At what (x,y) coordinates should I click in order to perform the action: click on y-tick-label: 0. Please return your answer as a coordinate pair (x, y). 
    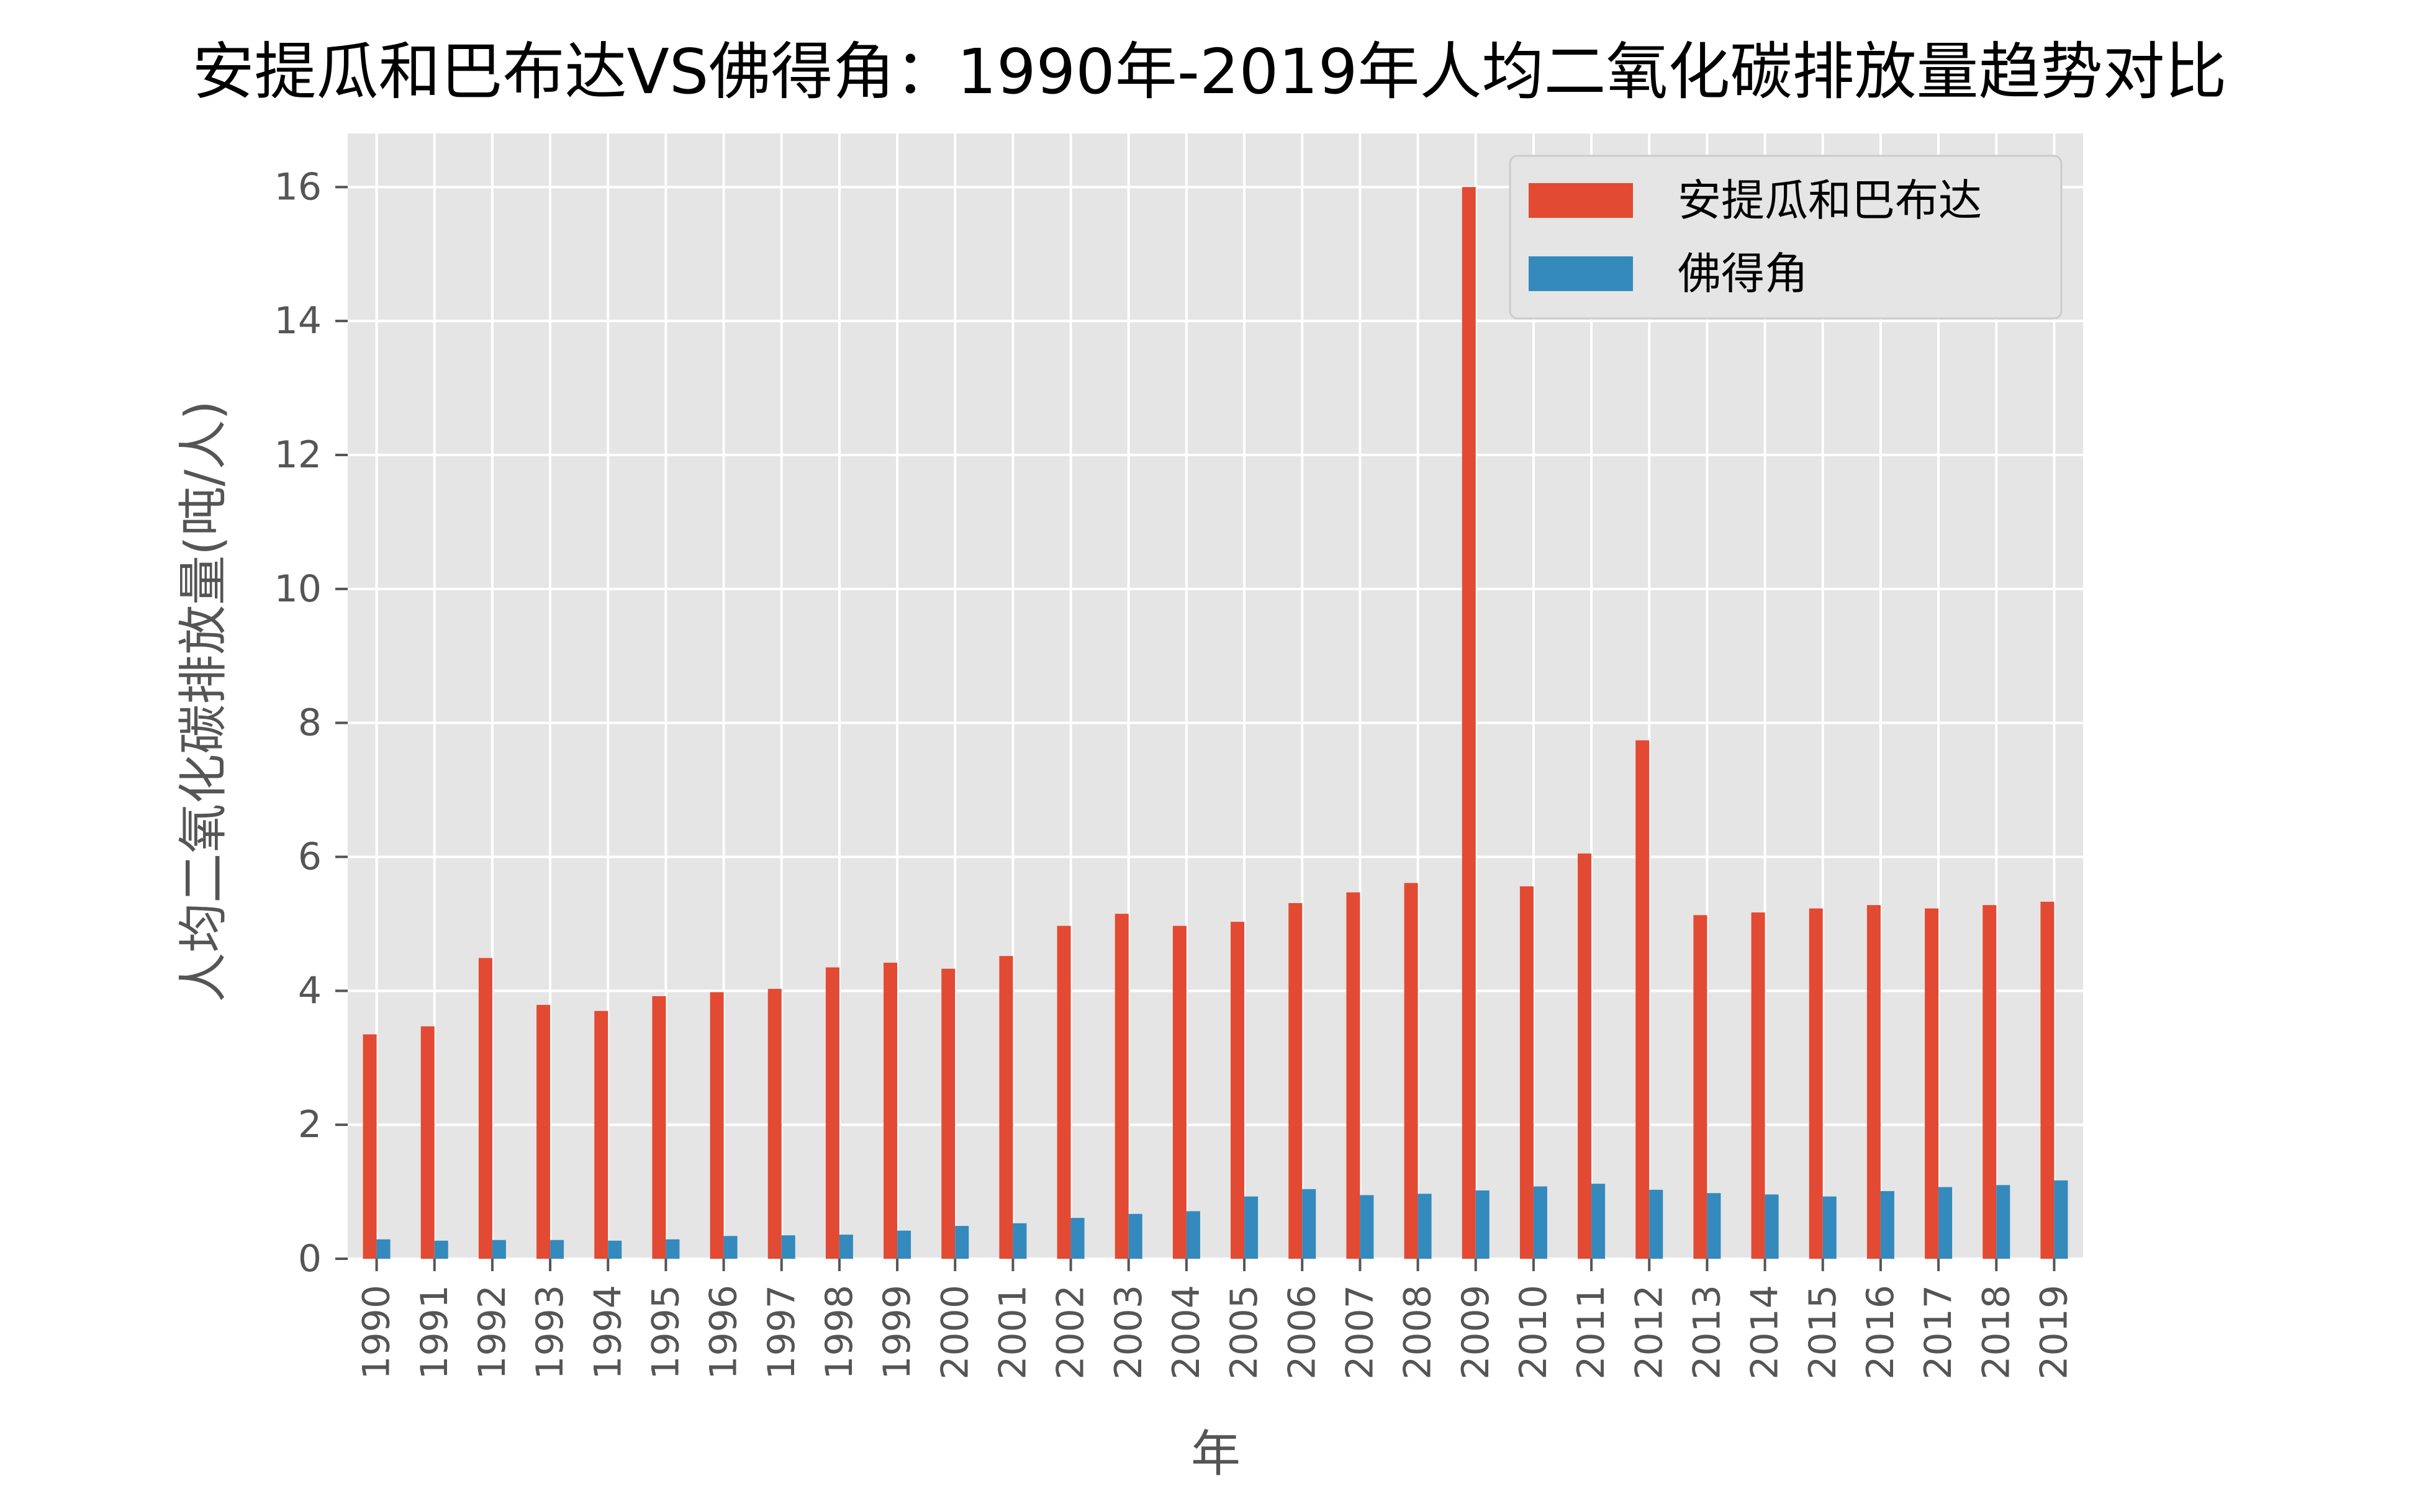
    Looking at the image, I should click on (310, 1259).